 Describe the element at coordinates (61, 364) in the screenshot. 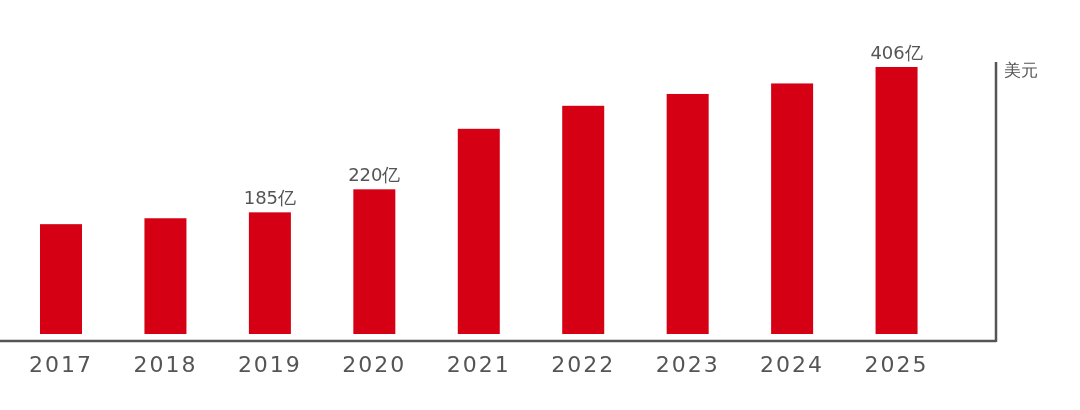

I see `x-tick-label: 2017` at that location.